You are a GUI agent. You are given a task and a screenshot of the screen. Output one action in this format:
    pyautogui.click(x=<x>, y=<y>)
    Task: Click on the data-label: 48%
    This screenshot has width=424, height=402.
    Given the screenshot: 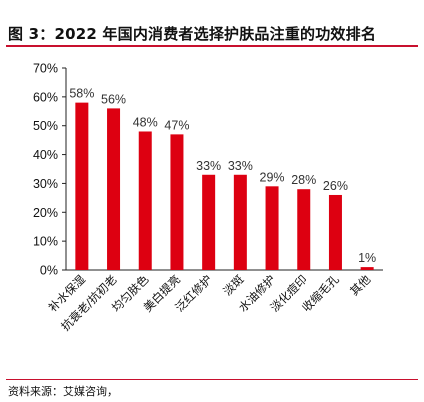 What is the action you would take?
    pyautogui.click(x=145, y=122)
    